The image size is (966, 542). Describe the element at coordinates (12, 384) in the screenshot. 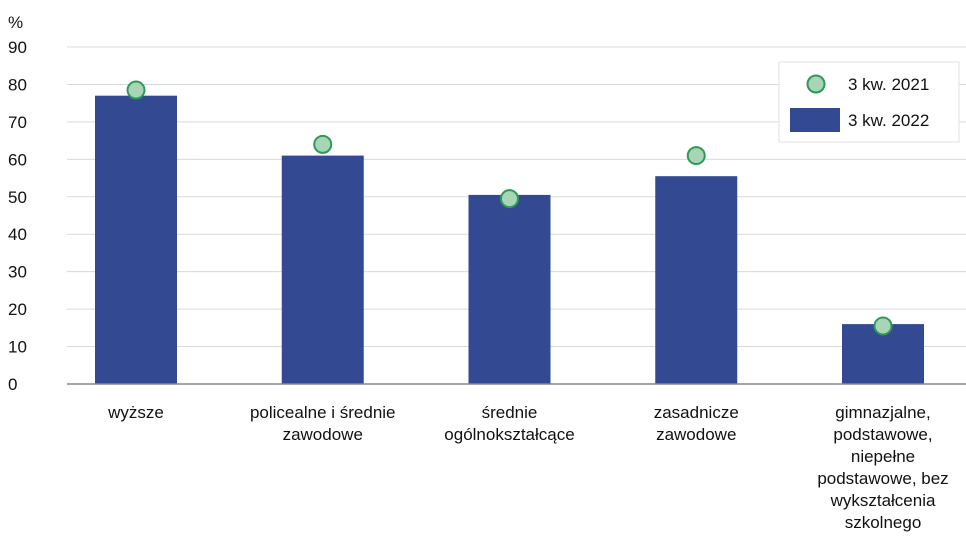

I see `y-tick-label: 0` at that location.